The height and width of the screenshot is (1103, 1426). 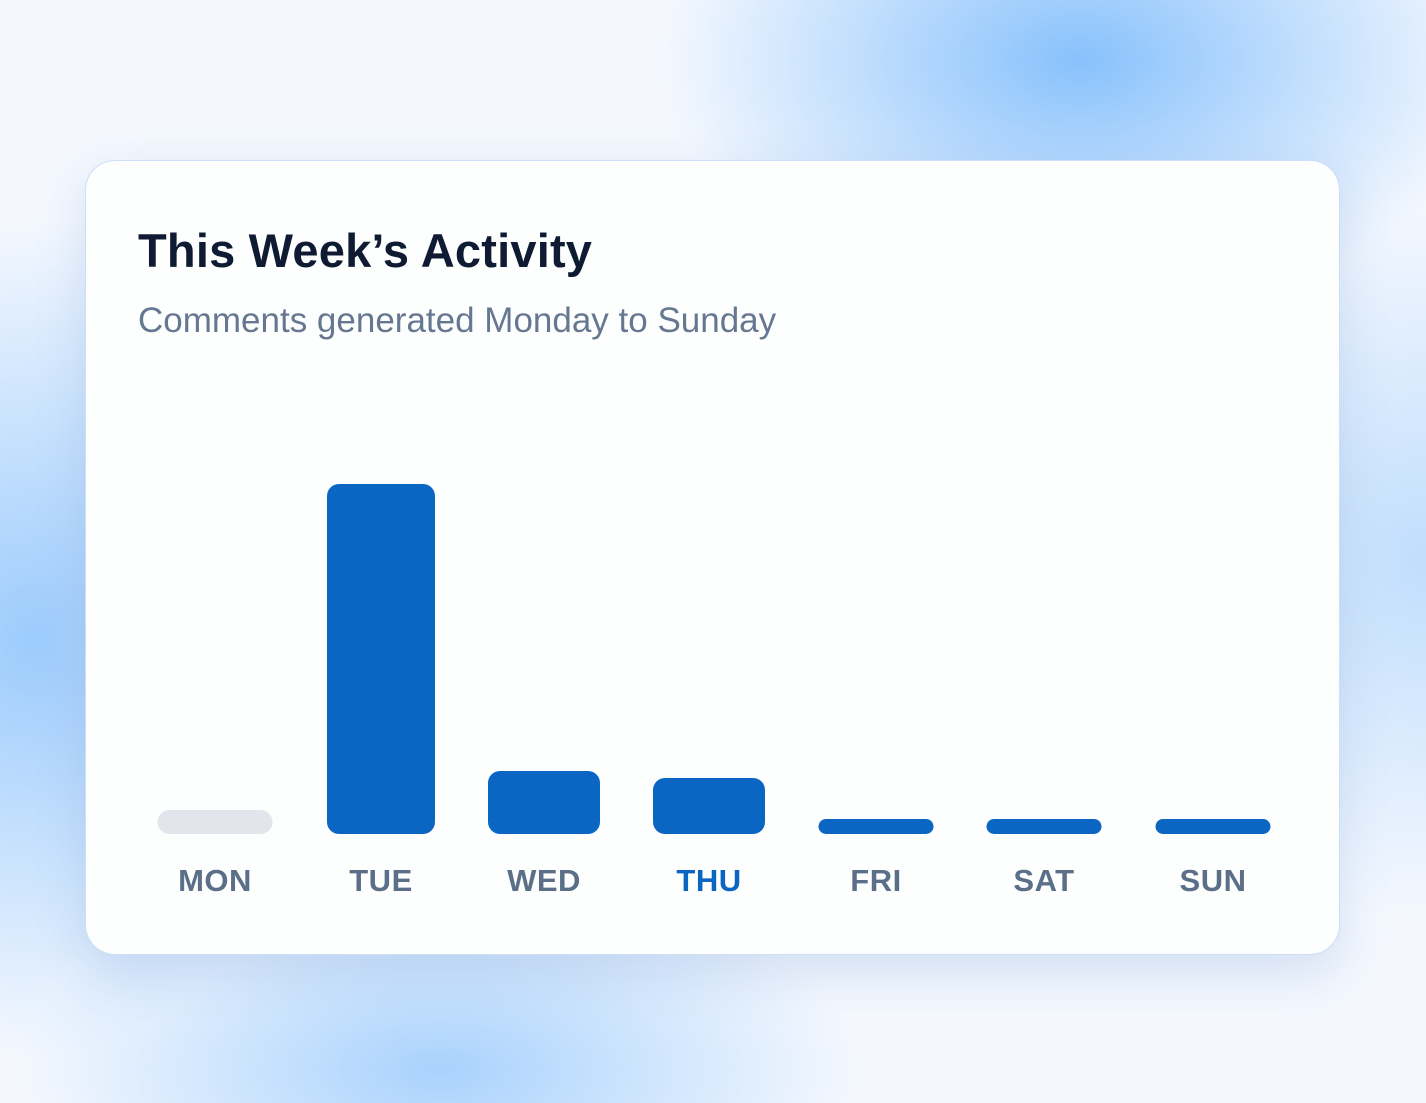 I want to click on card-subtitle: Comments generated Monday to Sunday, so click(x=457, y=320).